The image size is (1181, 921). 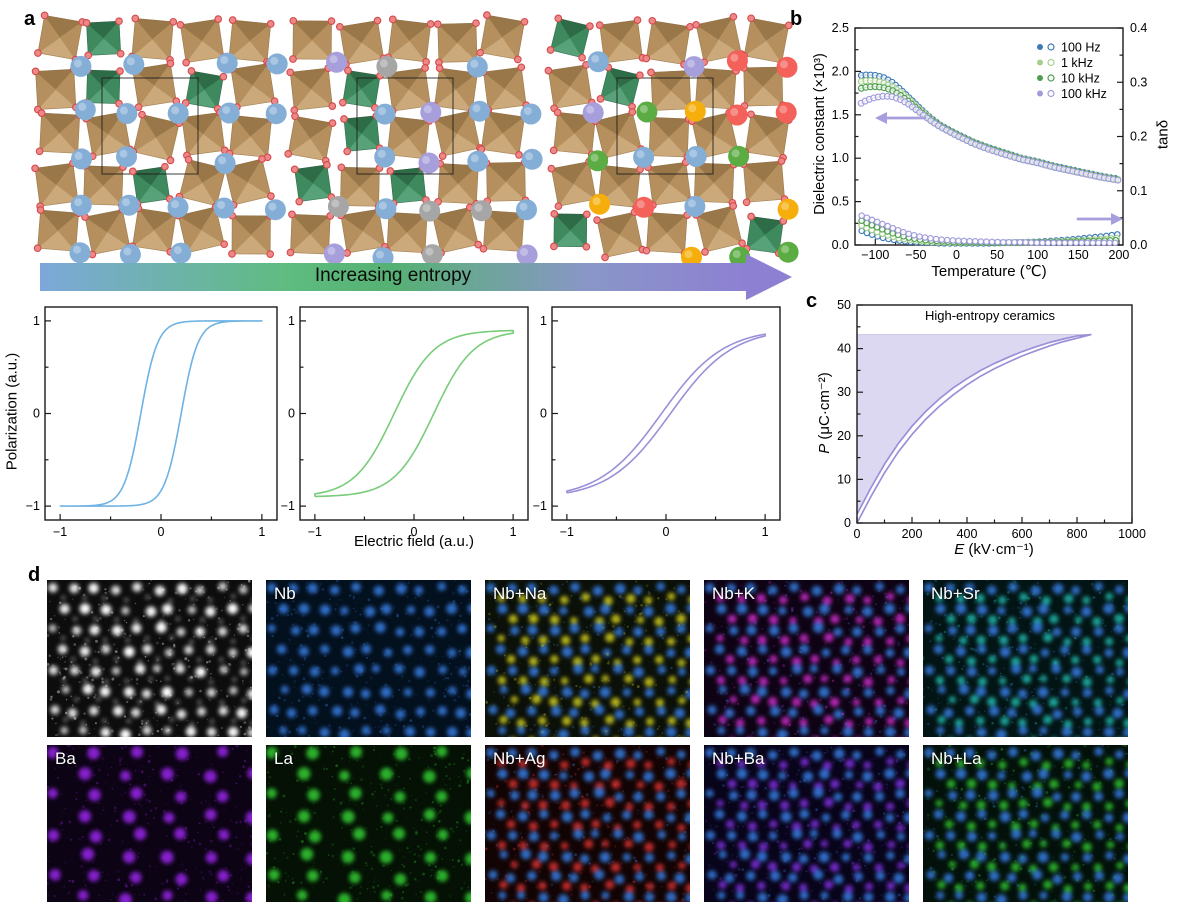 I want to click on entropy-arrow-head, so click(x=769, y=277).